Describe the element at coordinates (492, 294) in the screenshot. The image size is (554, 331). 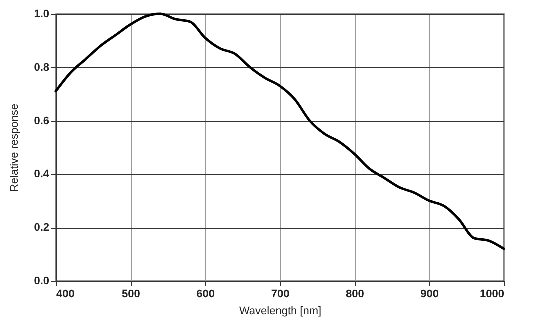
I see `x-tick-label: 1000` at that location.